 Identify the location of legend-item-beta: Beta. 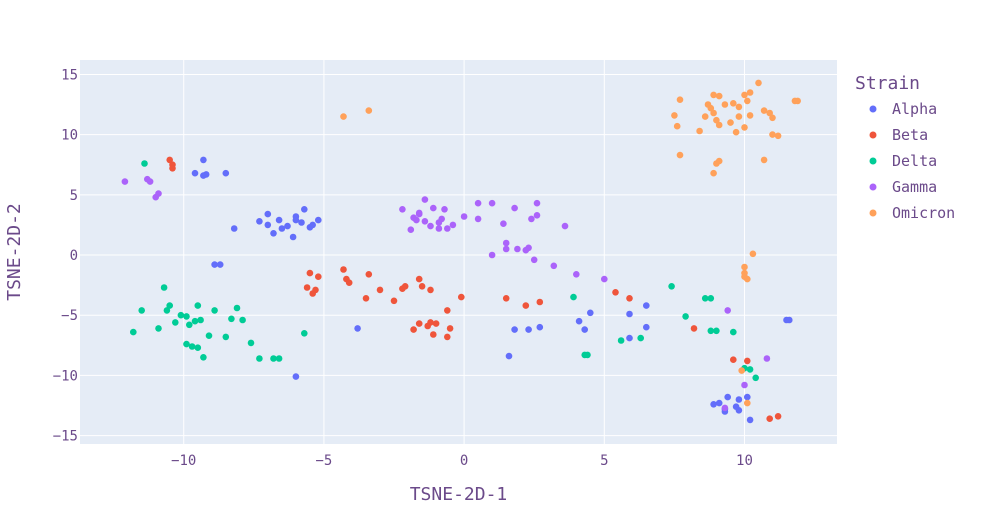
(899, 135).